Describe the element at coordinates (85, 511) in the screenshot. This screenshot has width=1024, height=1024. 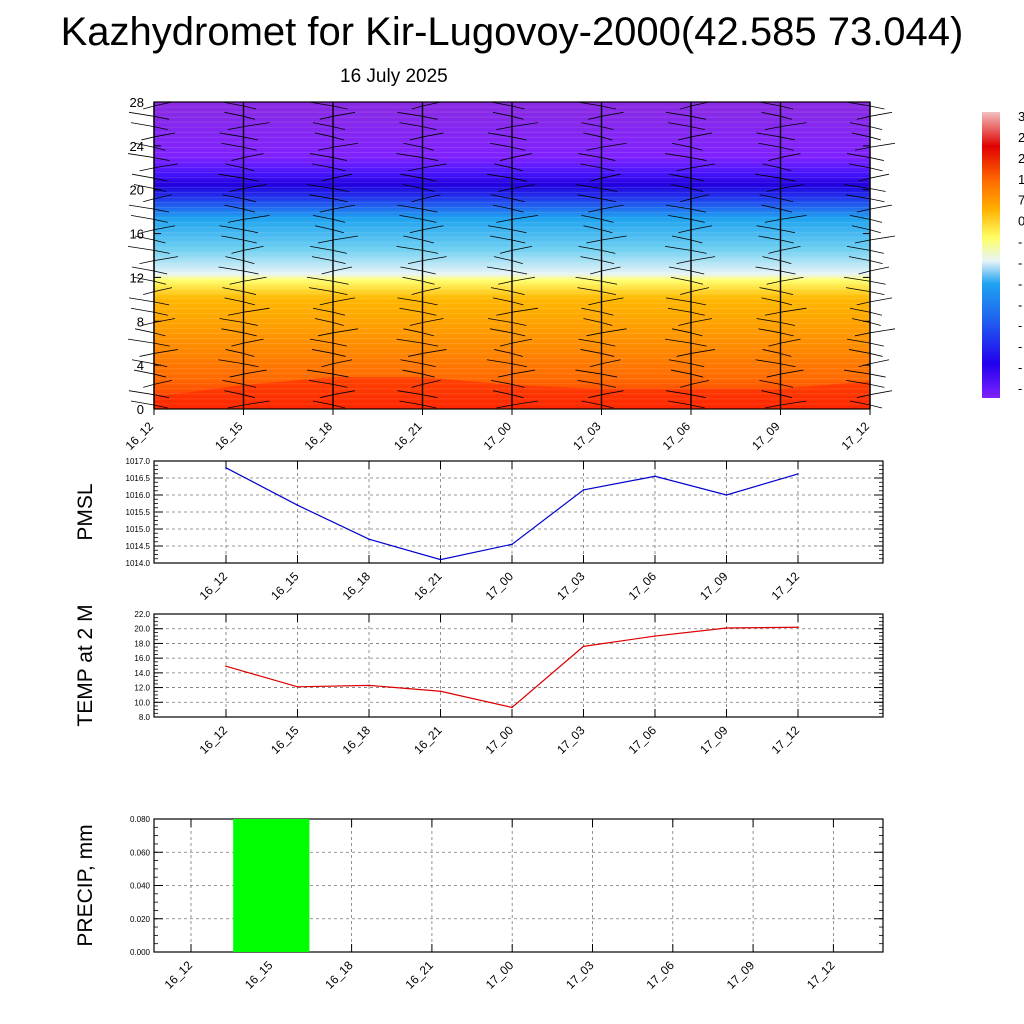
I see `y-axis-title: PMSL` at that location.